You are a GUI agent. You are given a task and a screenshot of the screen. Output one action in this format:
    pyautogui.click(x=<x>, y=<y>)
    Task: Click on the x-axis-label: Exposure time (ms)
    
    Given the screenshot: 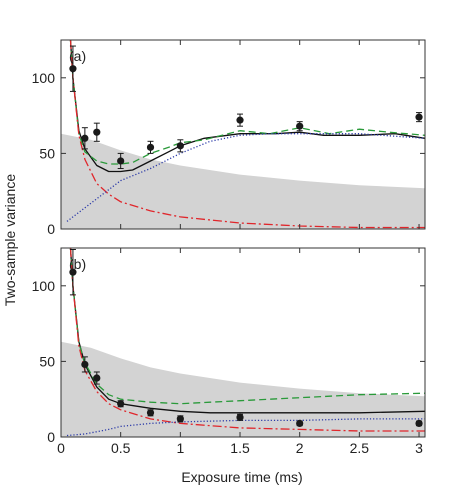 What is the action you would take?
    pyautogui.click(x=241, y=477)
    